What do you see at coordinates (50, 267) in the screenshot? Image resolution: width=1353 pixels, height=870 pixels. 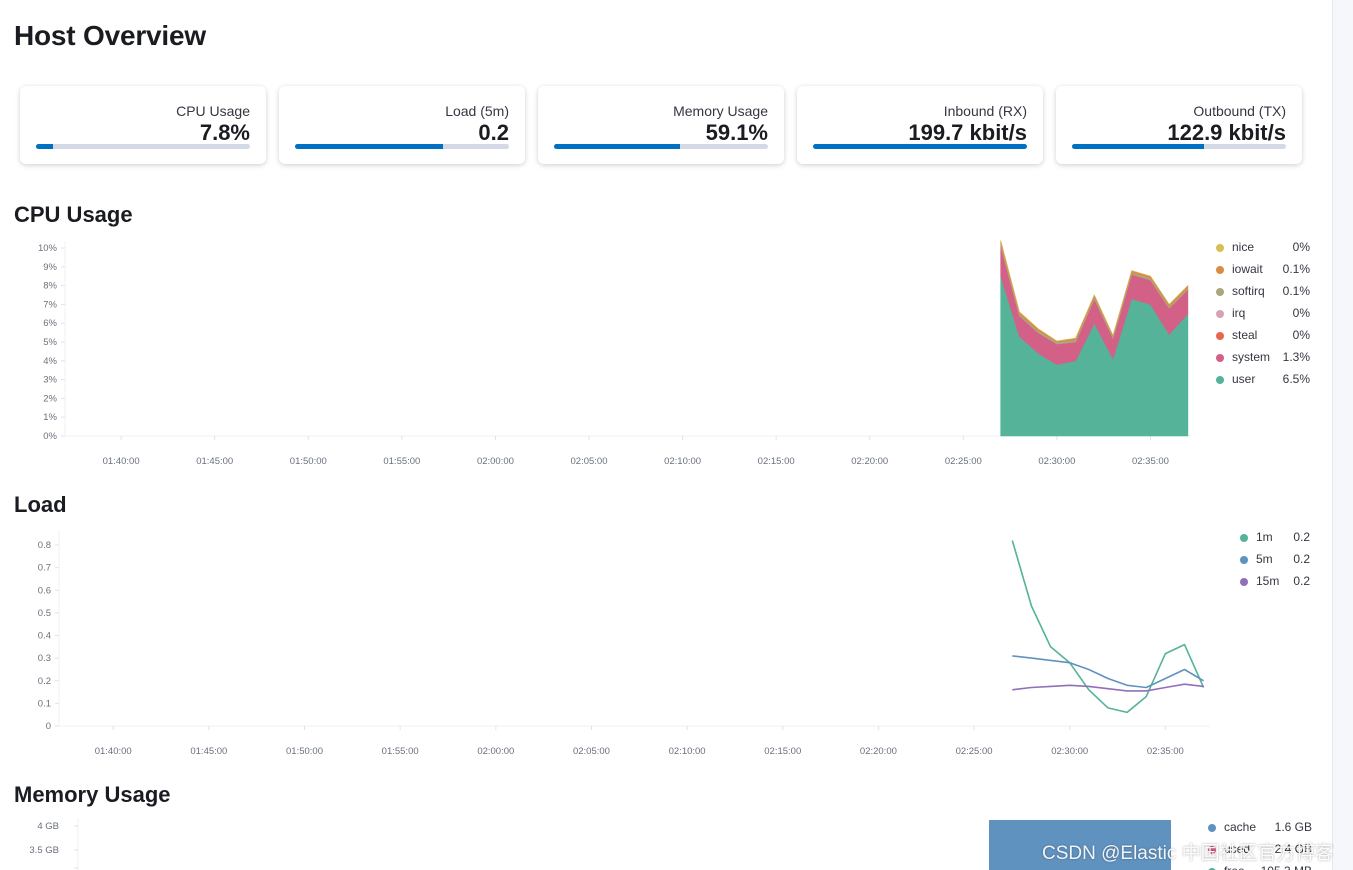 I see `y-tick-label: 9%` at bounding box center [50, 267].